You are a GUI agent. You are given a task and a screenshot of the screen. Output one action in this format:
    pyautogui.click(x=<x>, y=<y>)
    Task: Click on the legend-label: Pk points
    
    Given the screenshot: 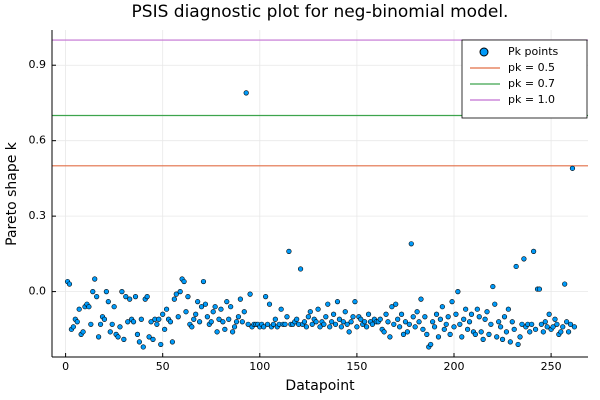 What is the action you would take?
    pyautogui.click(x=533, y=51)
    